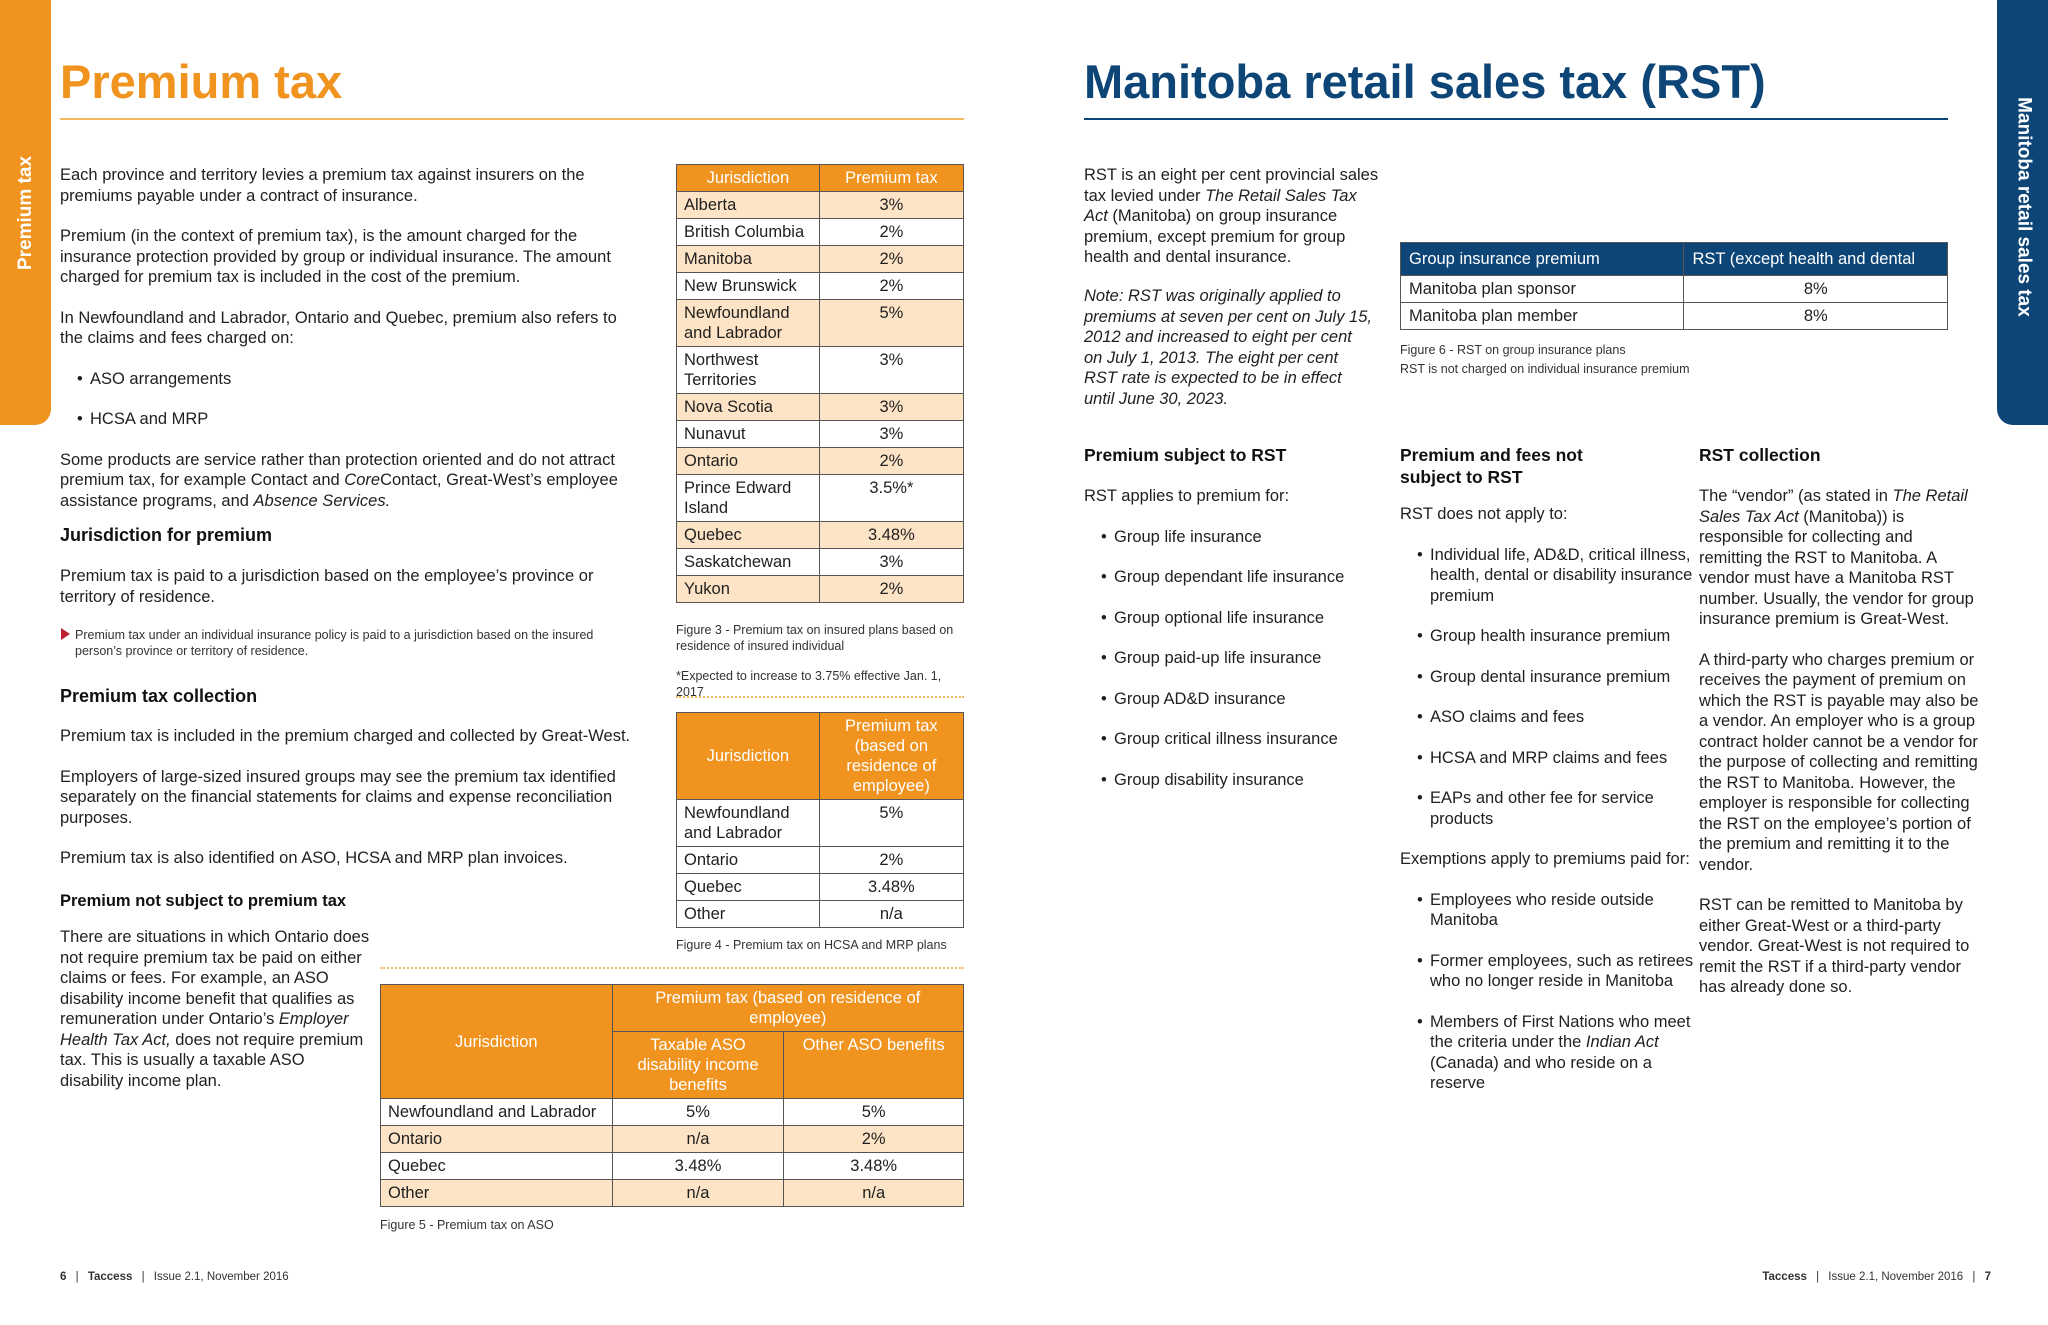 The image size is (2048, 1325). I want to click on cell-jurisdiction: Nova Scotia, so click(748, 407).